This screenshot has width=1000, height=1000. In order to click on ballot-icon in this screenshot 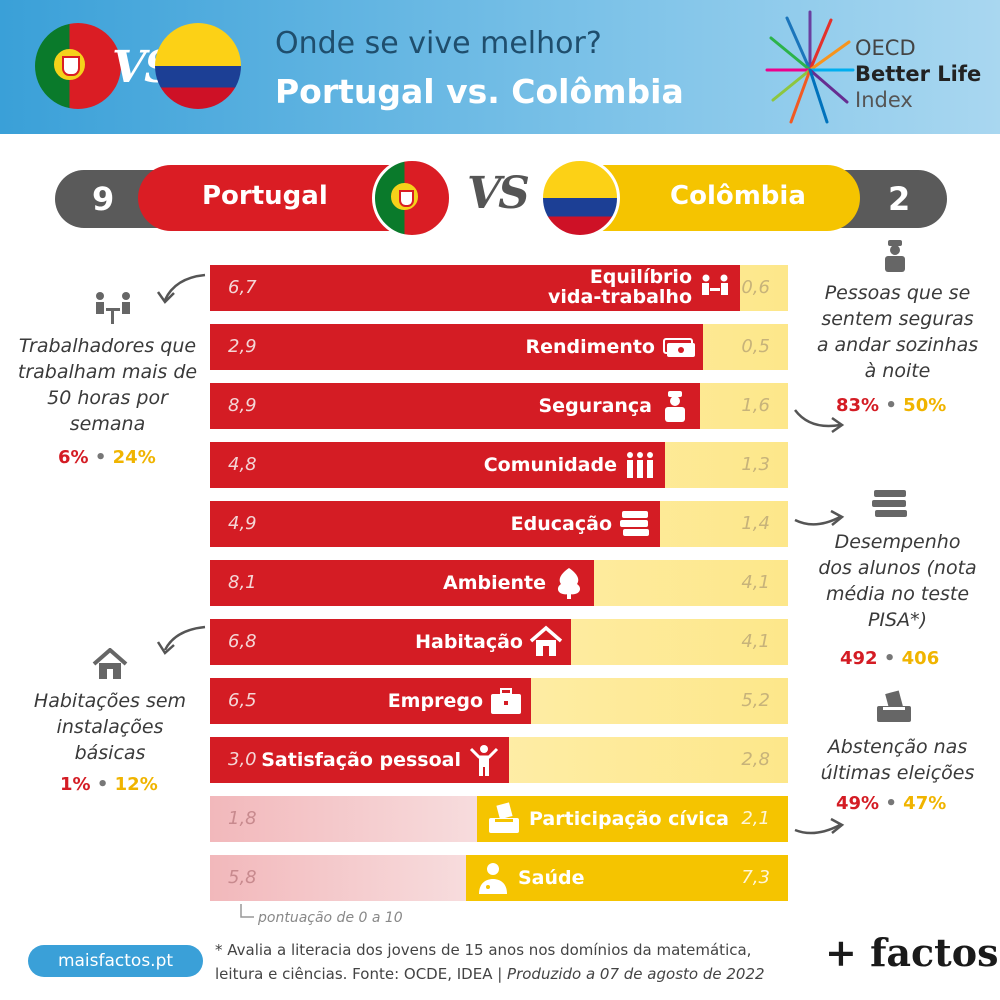, I will do `click(504, 817)`.